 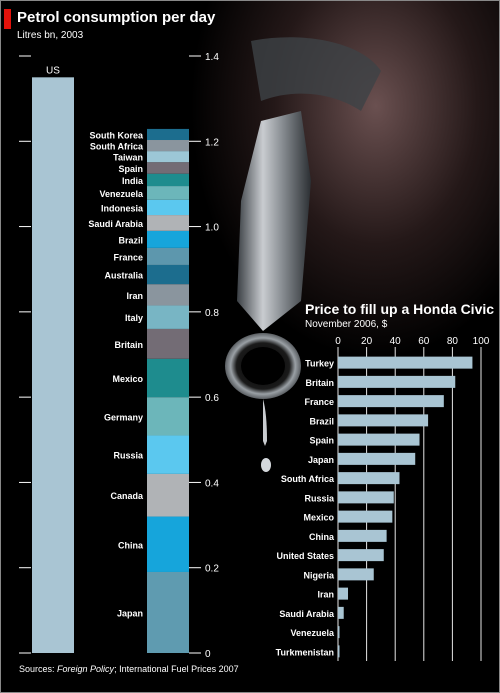 What do you see at coordinates (212, 313) in the screenshot?
I see `y-tick-label: 0.8` at bounding box center [212, 313].